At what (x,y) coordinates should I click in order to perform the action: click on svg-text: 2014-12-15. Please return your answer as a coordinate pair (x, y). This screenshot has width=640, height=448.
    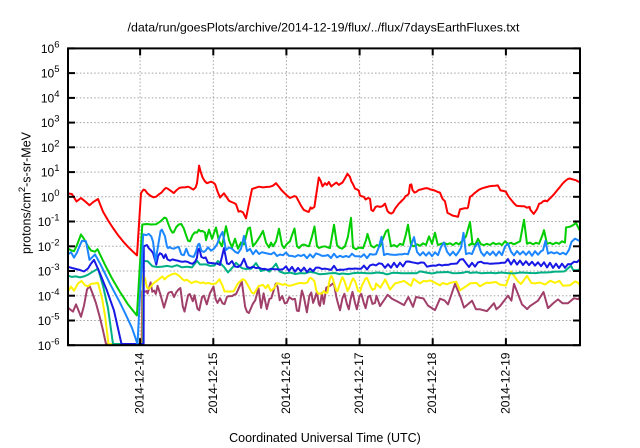
    Looking at the image, I should click on (213, 383).